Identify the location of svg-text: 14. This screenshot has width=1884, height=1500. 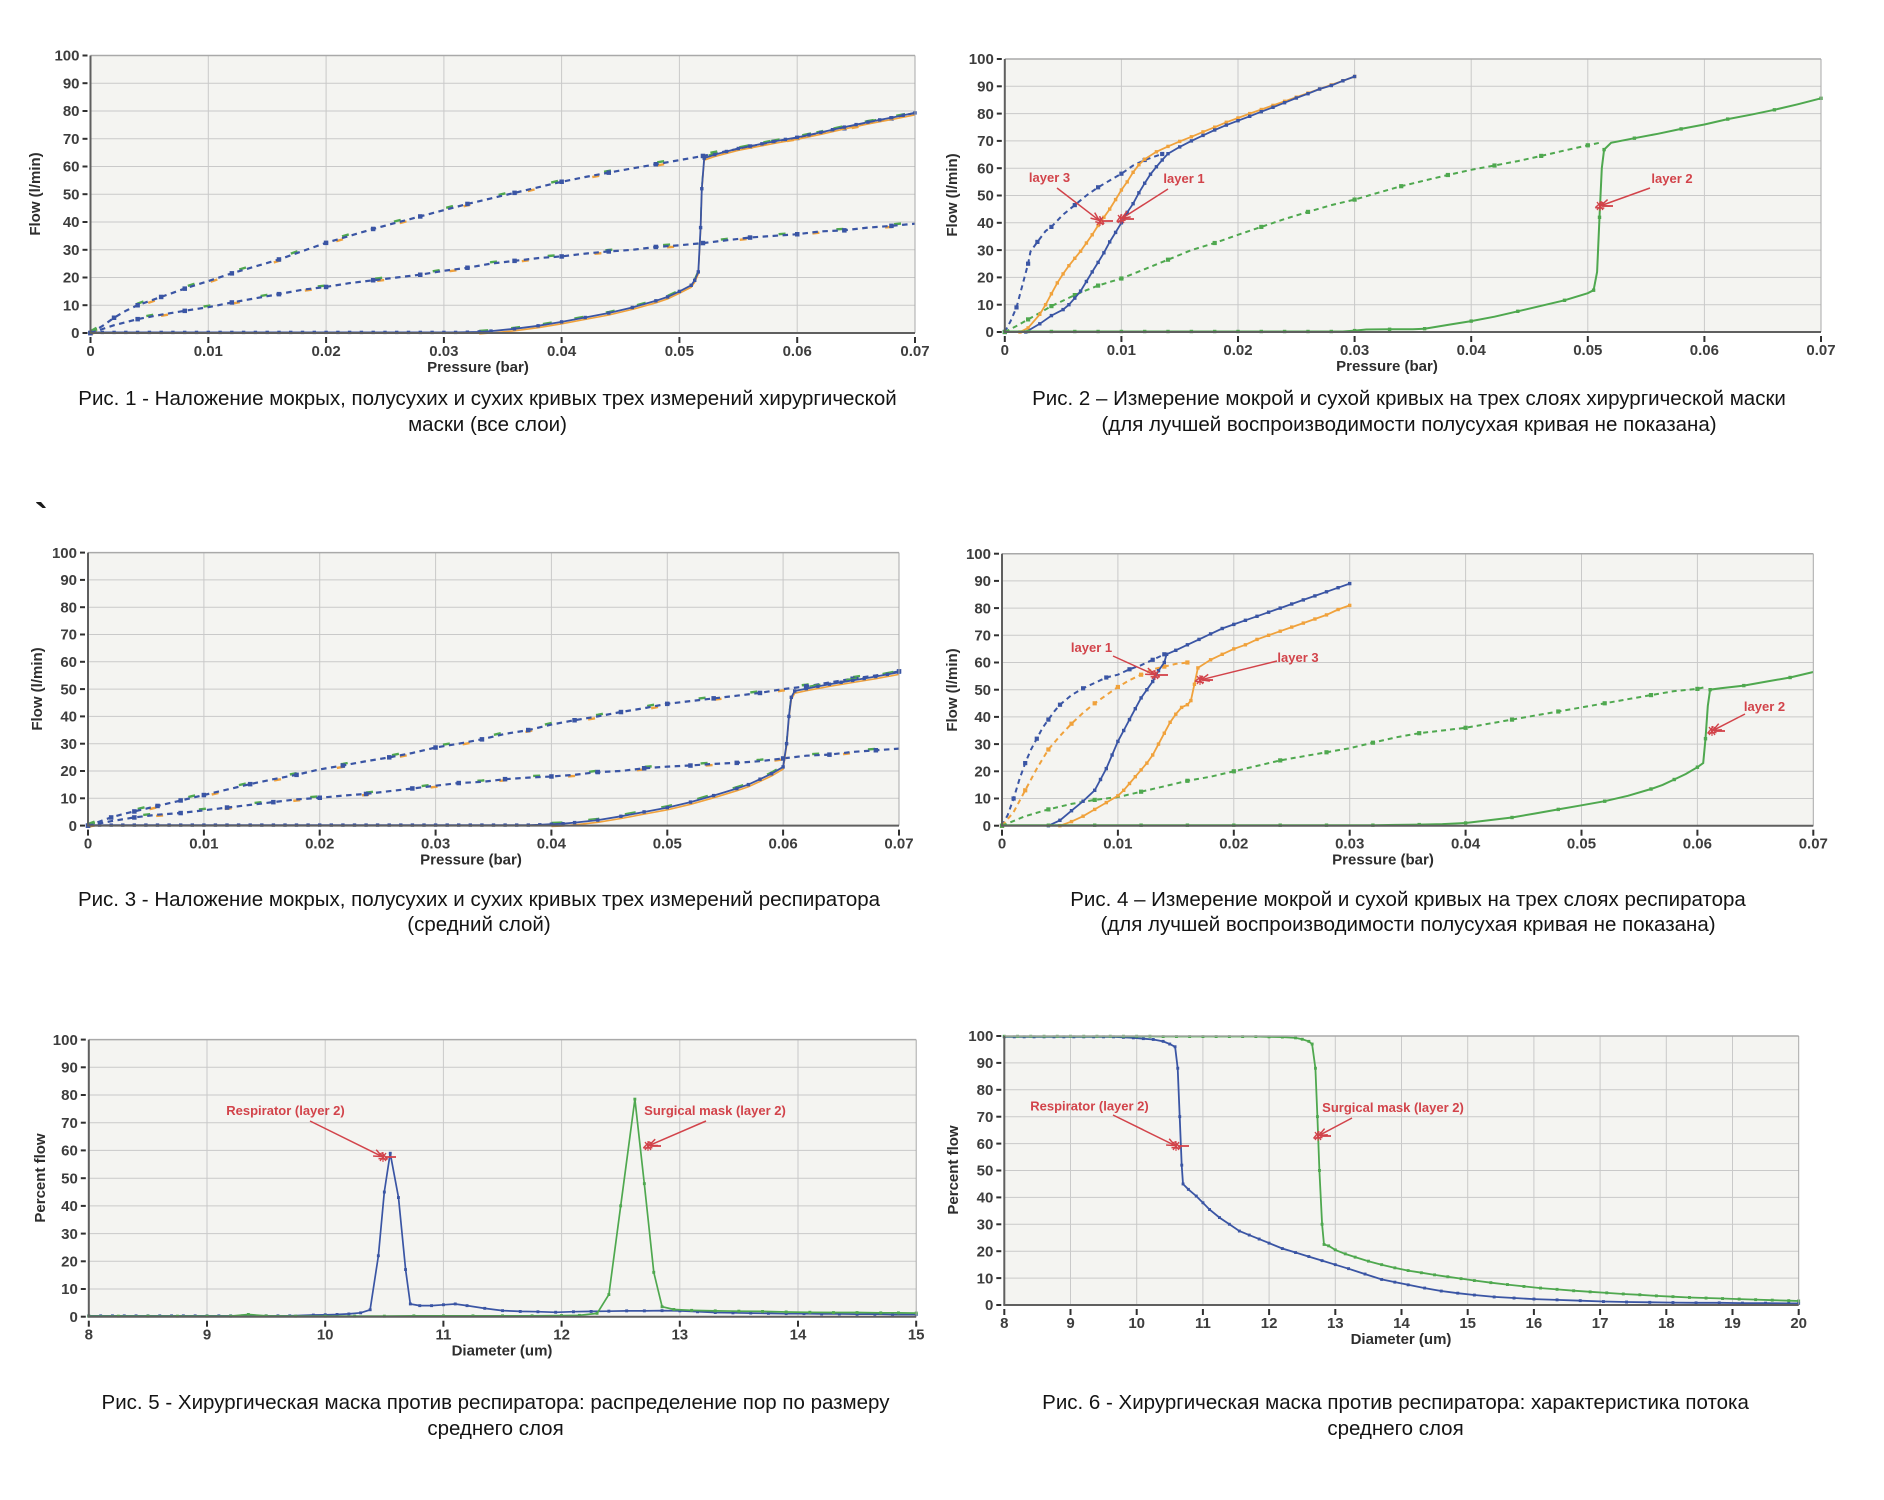
(1401, 1323).